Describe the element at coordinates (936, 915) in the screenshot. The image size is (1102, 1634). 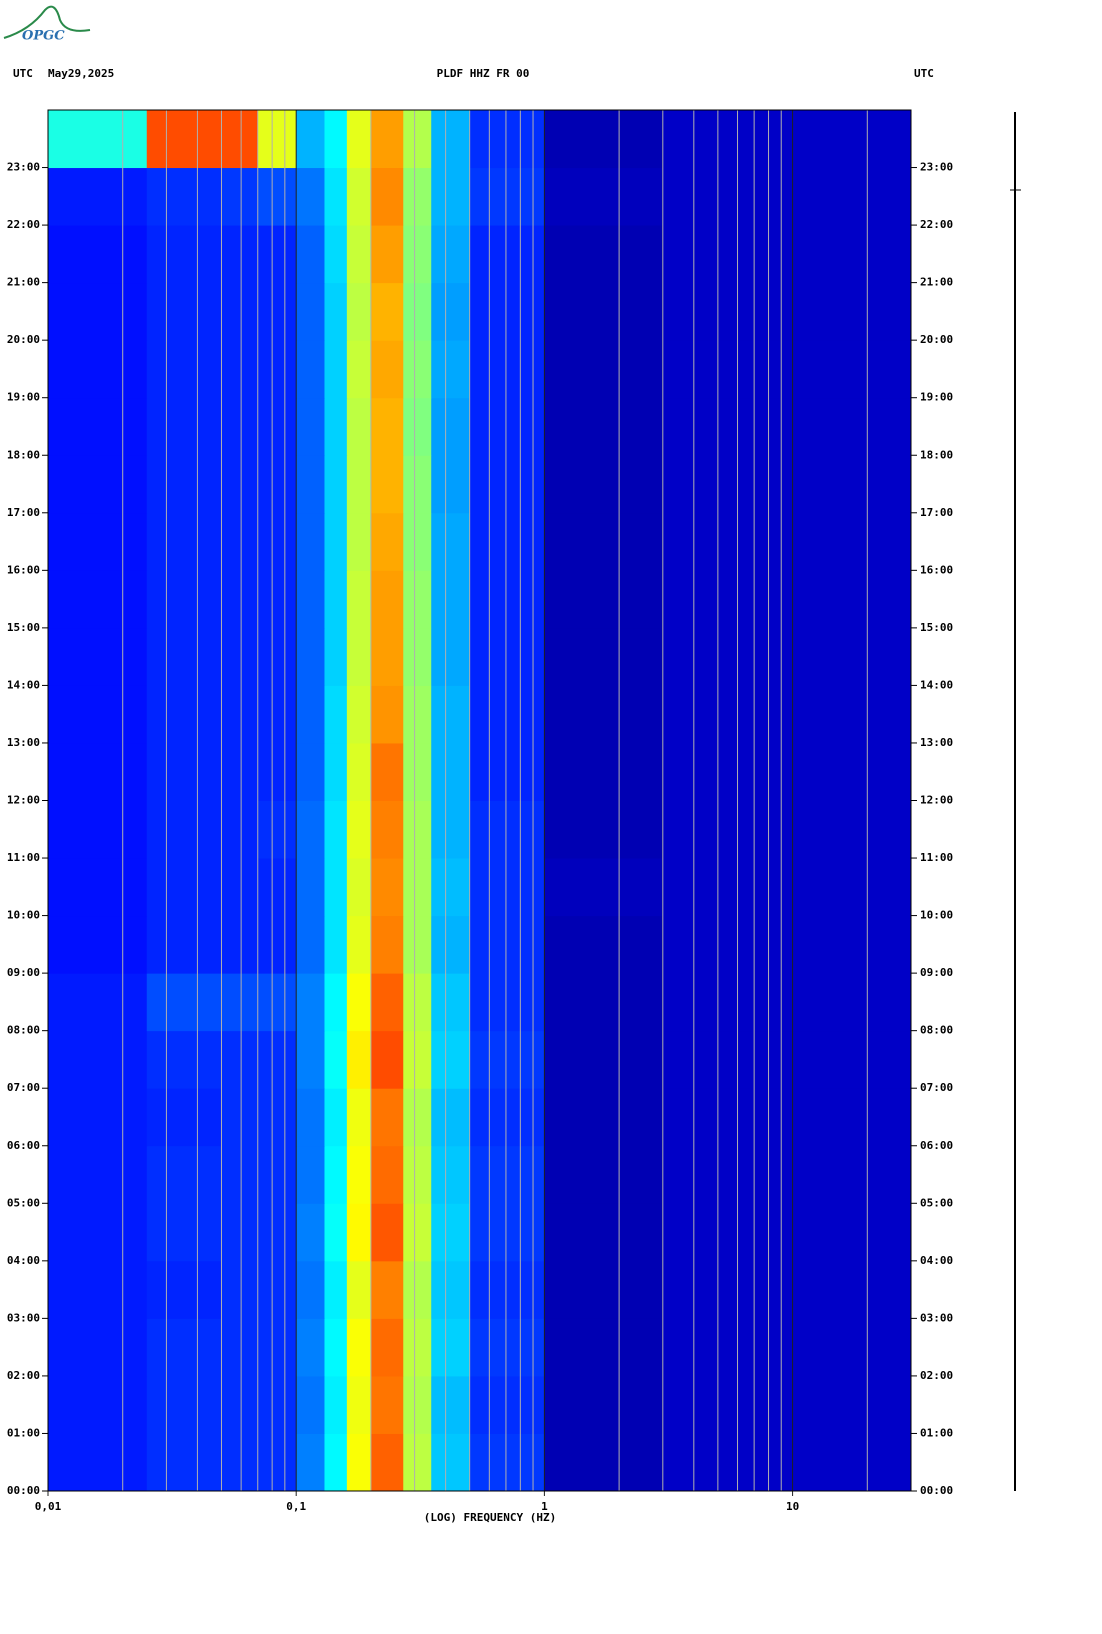
I see `y-tick-label: 10:00` at that location.